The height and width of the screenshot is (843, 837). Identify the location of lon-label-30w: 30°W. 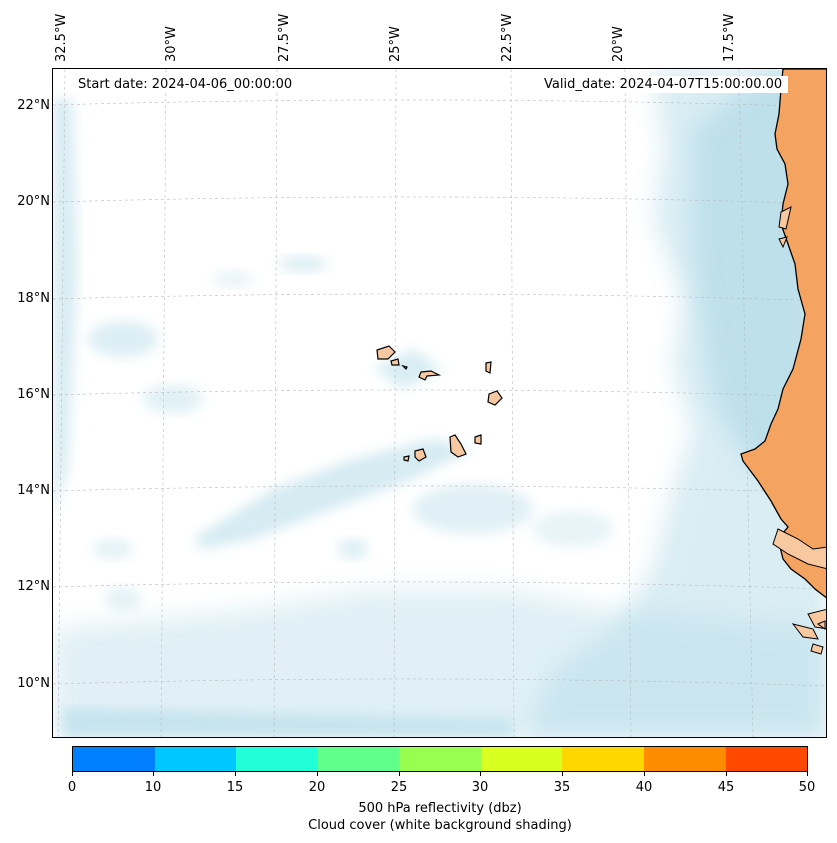
(171, 44).